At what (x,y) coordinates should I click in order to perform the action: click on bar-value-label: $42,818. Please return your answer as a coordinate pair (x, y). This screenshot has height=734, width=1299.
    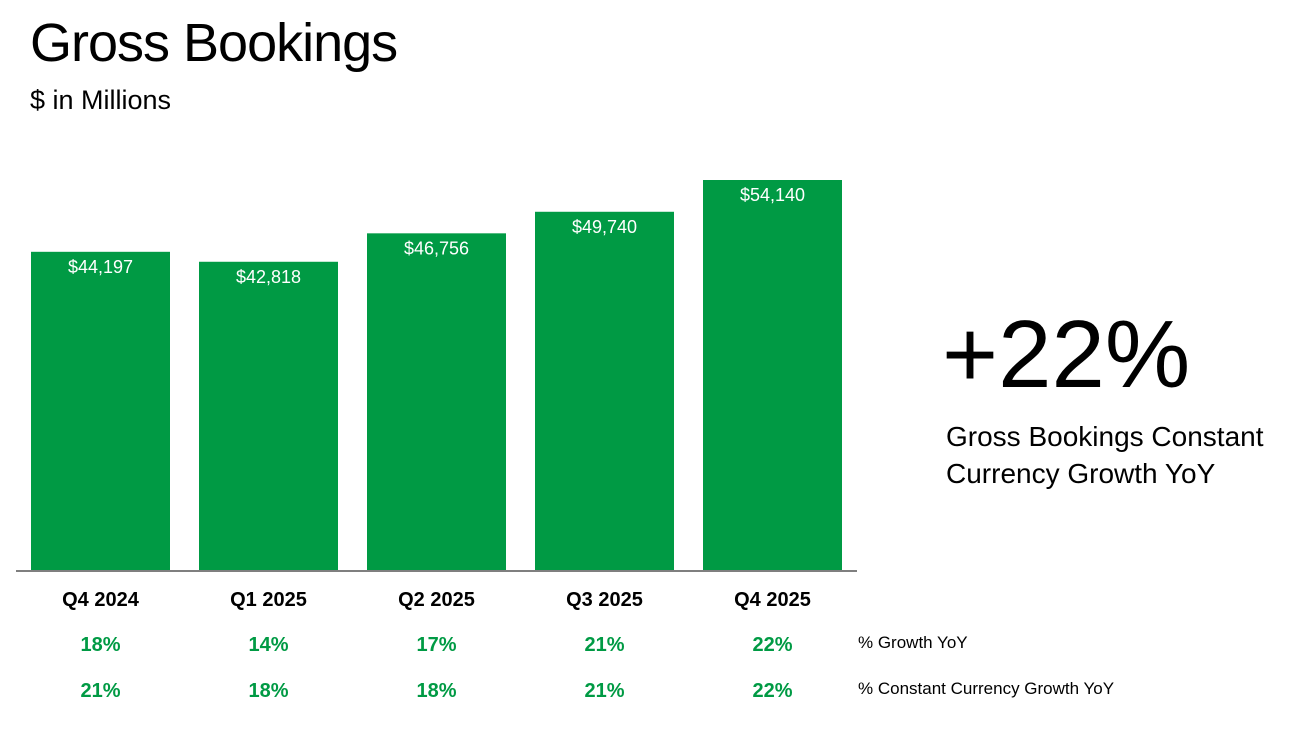
    Looking at the image, I should click on (268, 277).